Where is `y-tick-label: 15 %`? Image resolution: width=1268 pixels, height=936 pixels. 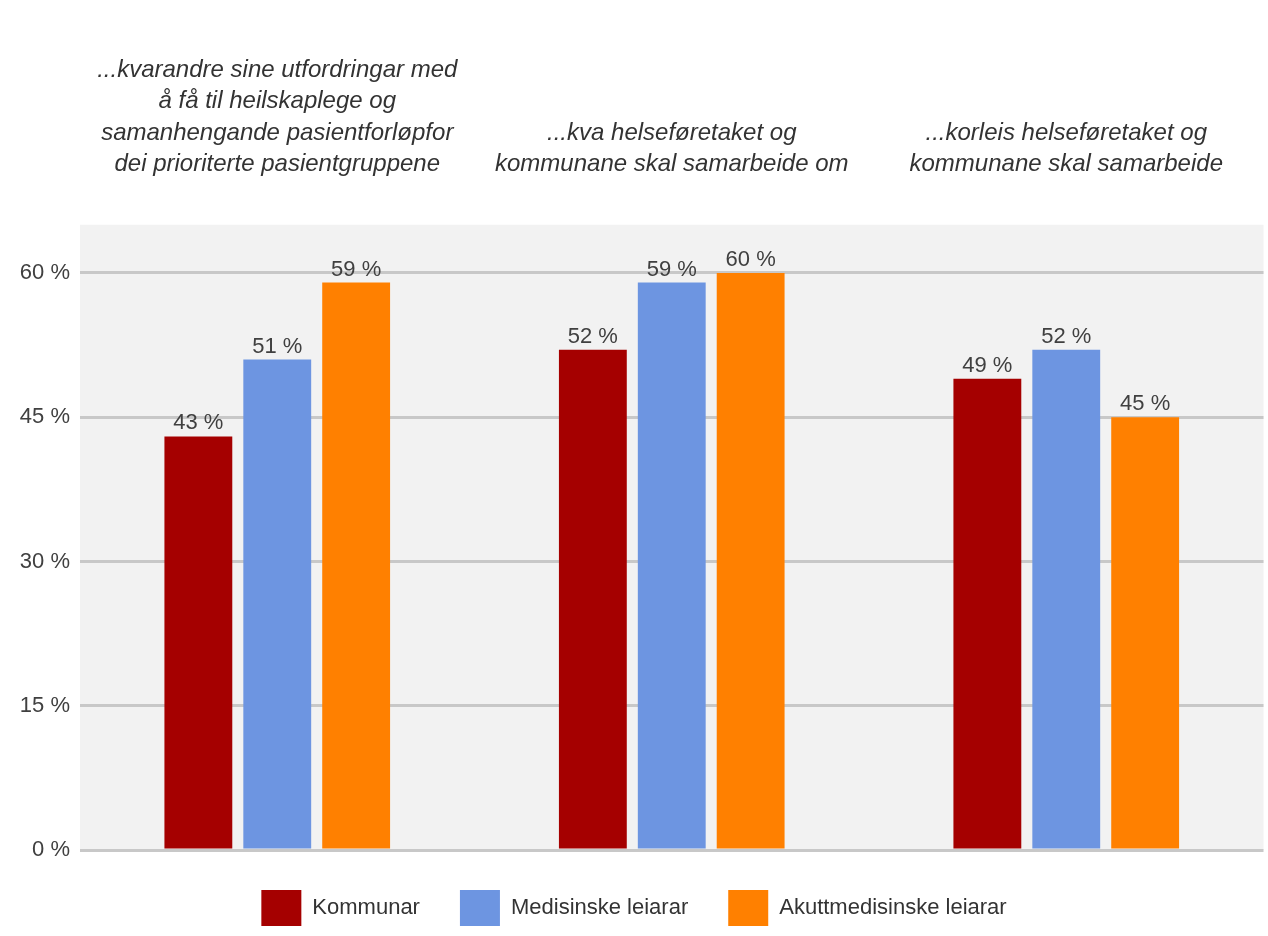
y-tick-label: 15 % is located at coordinates (44, 704).